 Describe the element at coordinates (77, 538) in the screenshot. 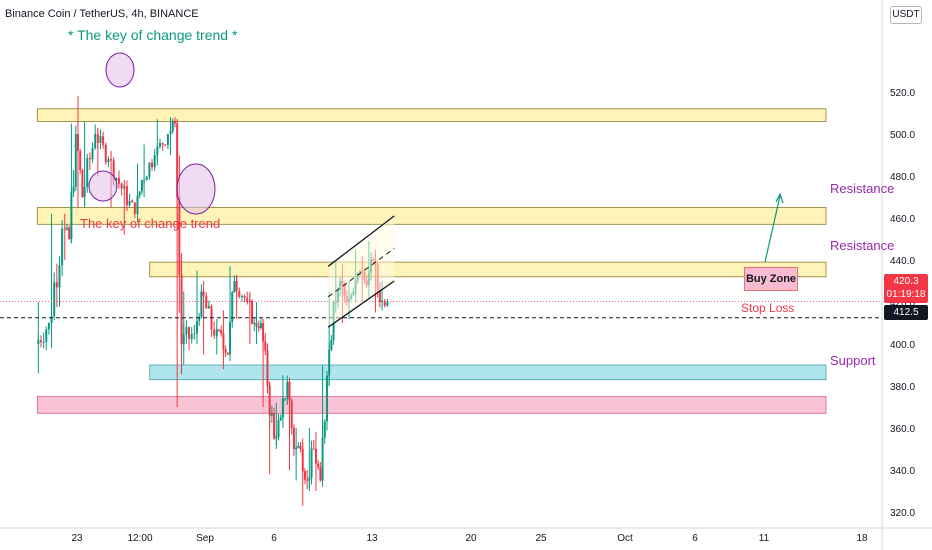

I see `time-tick-0: 23` at that location.